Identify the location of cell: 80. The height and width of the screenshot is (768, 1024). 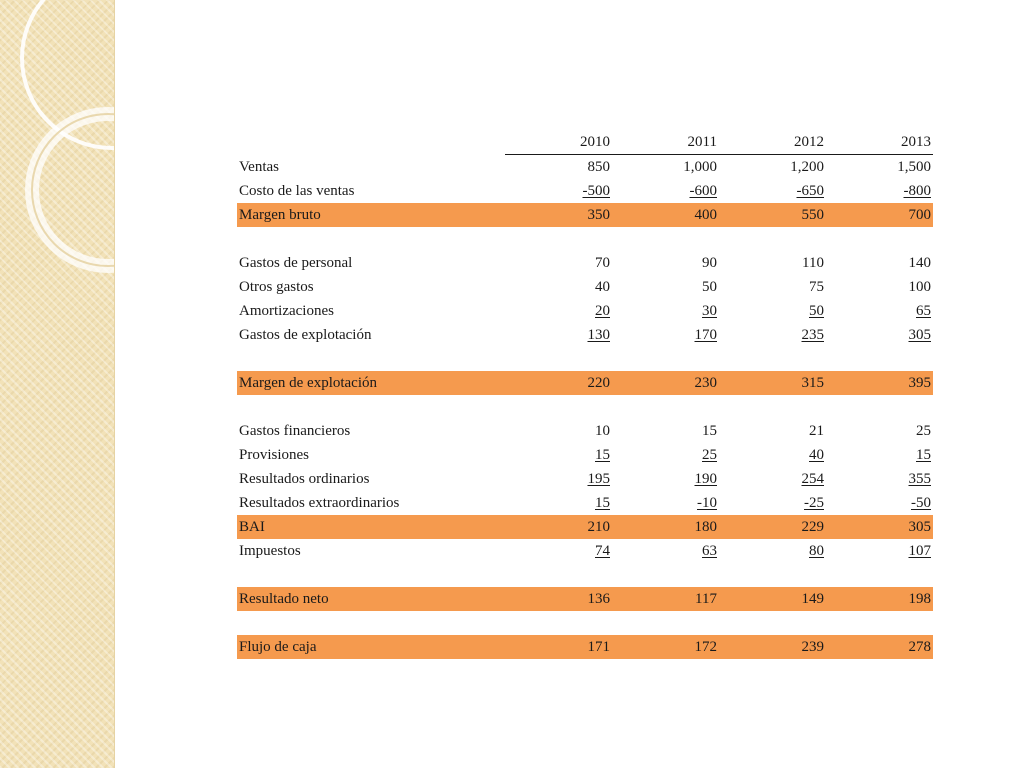
(816, 551).